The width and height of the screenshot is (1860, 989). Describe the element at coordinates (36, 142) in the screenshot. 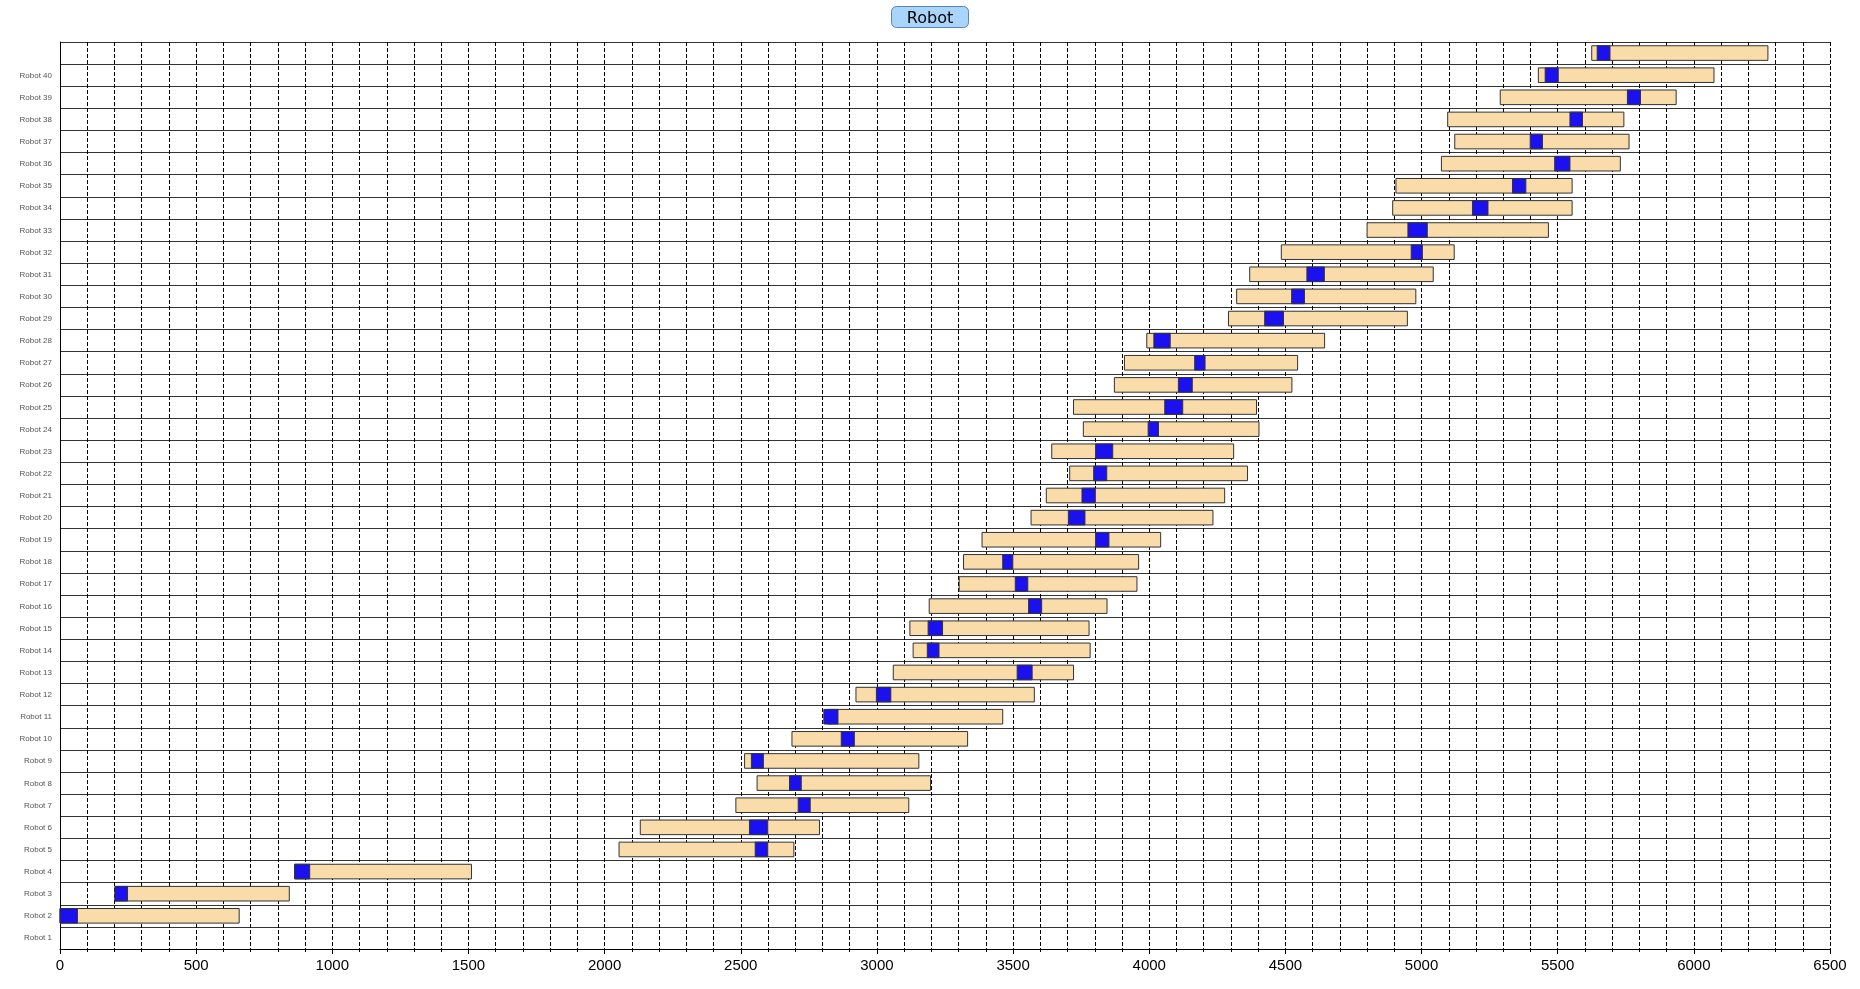

I see `y-tick-label: Robot 37` at that location.